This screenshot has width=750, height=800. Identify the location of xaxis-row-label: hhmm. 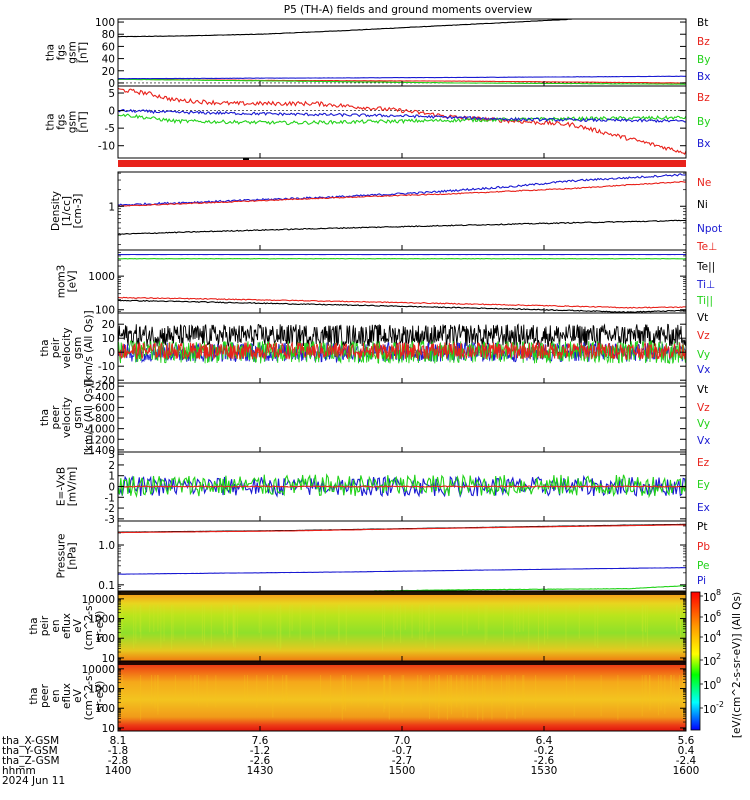
(19, 771).